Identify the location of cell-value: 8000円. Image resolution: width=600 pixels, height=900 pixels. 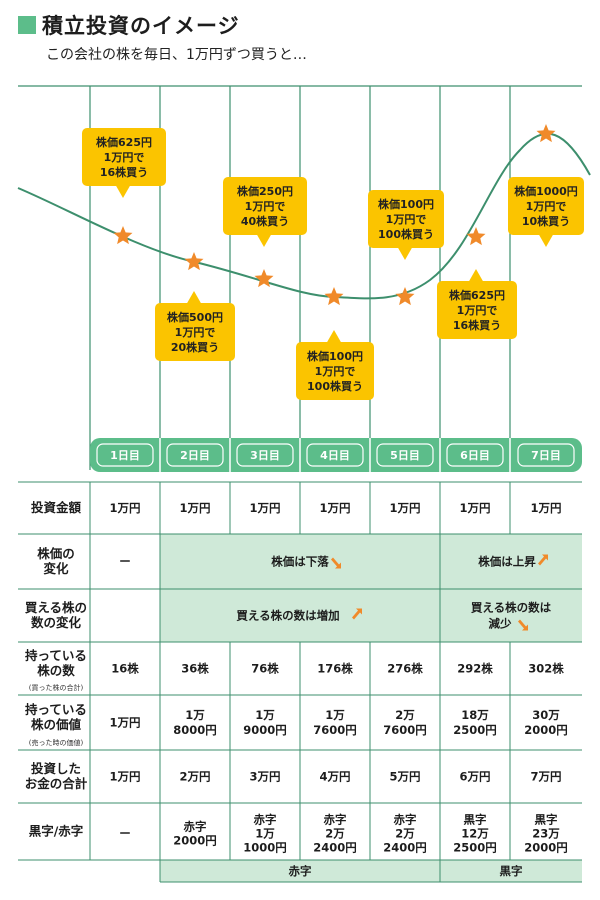
(195, 730).